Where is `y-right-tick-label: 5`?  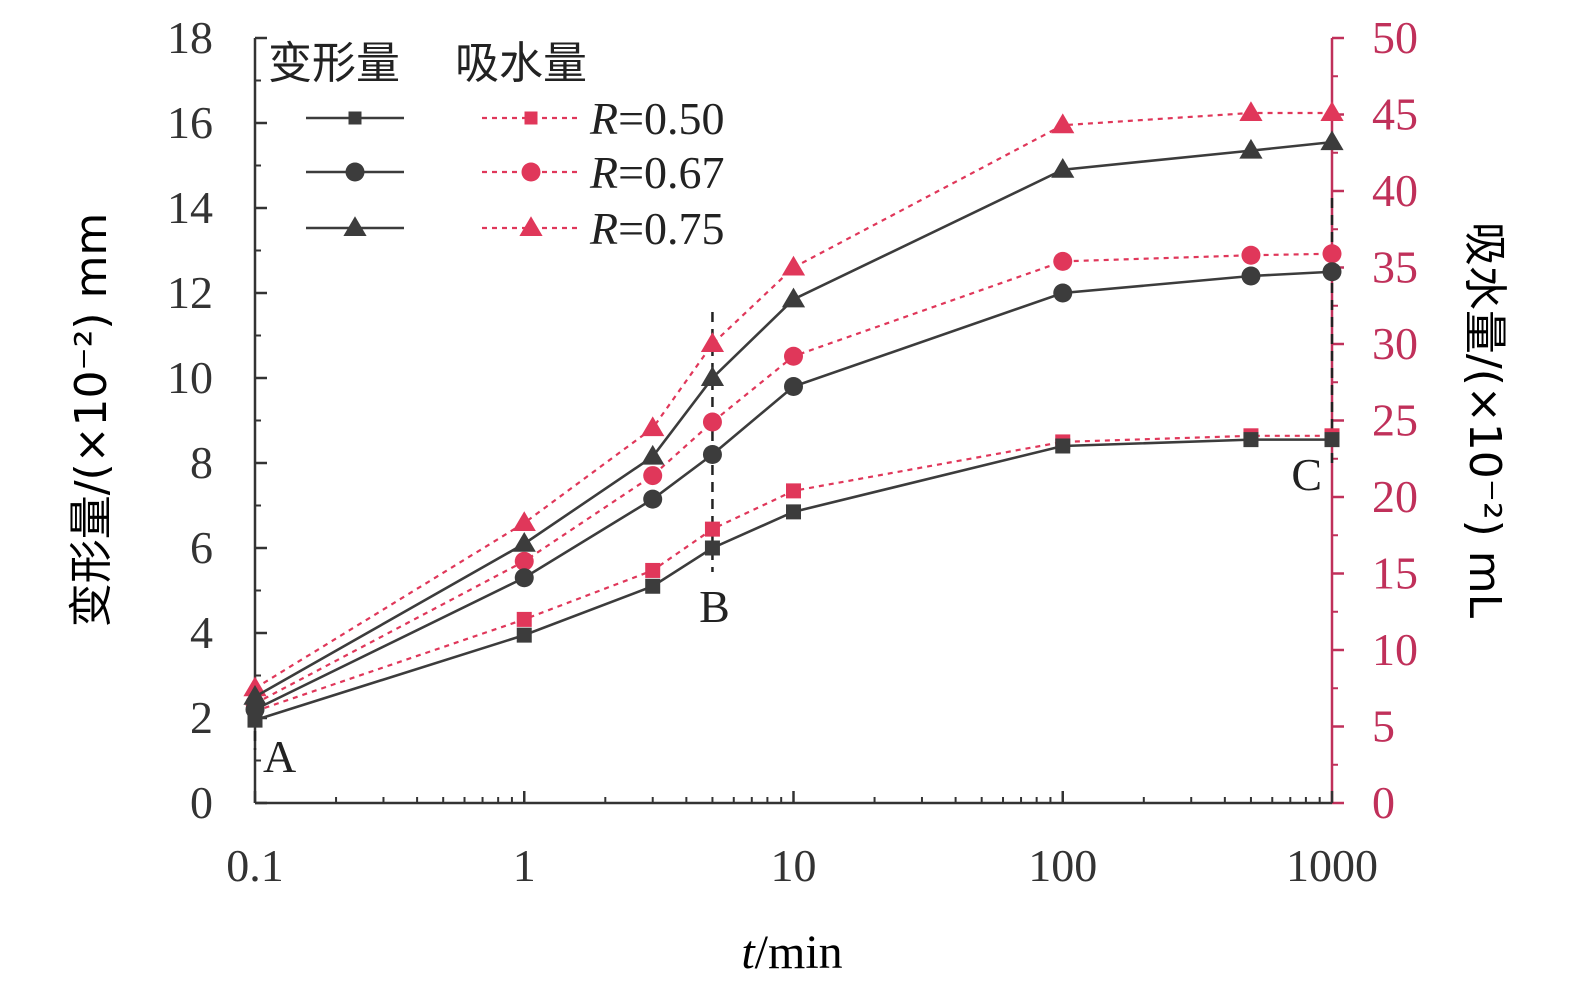
y-right-tick-label: 5 is located at coordinates (1383, 726).